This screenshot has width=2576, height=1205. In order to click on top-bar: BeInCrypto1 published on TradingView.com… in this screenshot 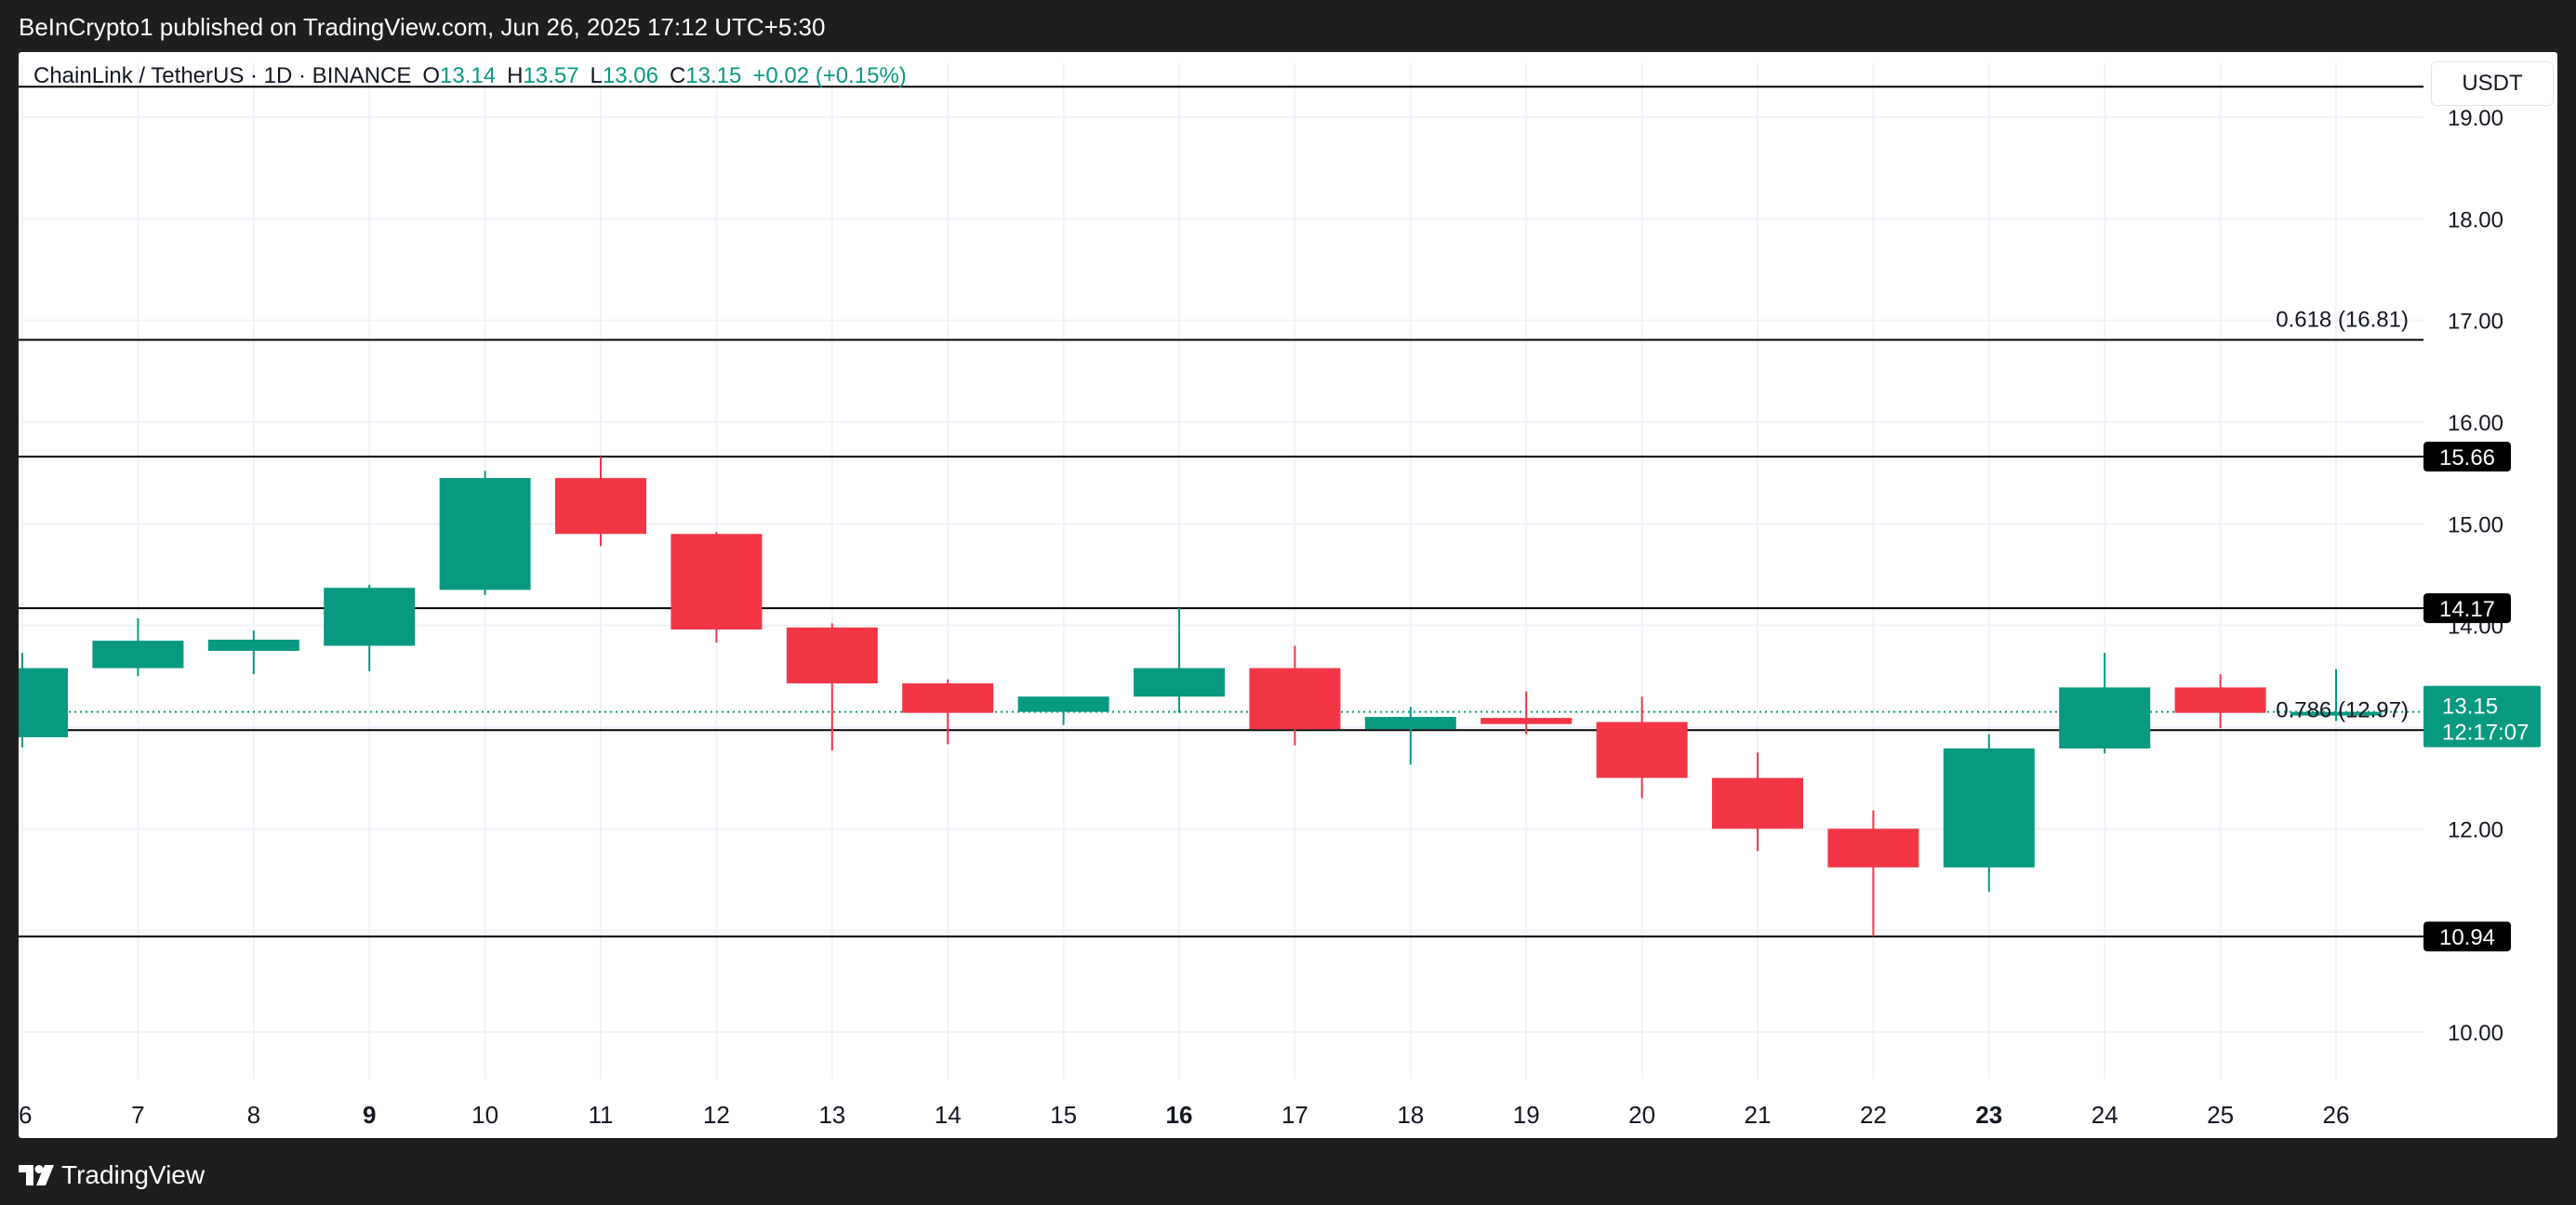, I will do `click(1288, 29)`.